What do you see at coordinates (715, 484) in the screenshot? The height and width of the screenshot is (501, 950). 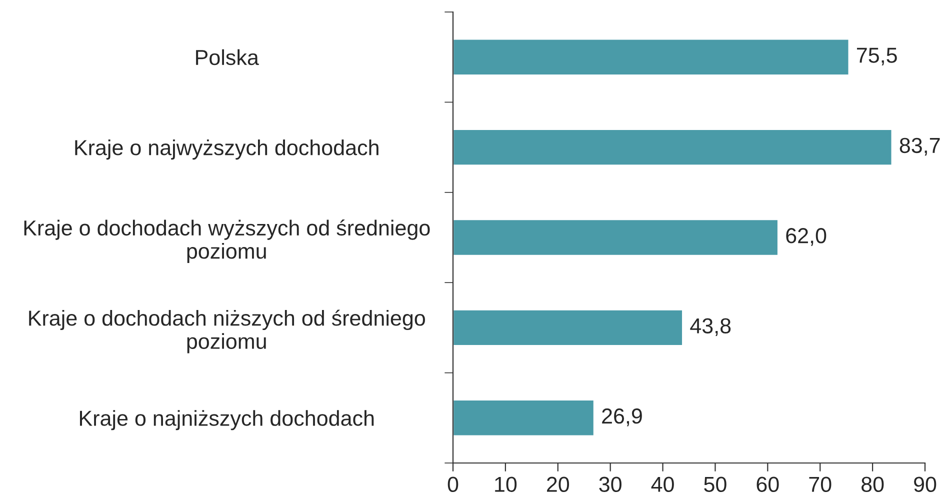 I see `x-tick-label: 50` at bounding box center [715, 484].